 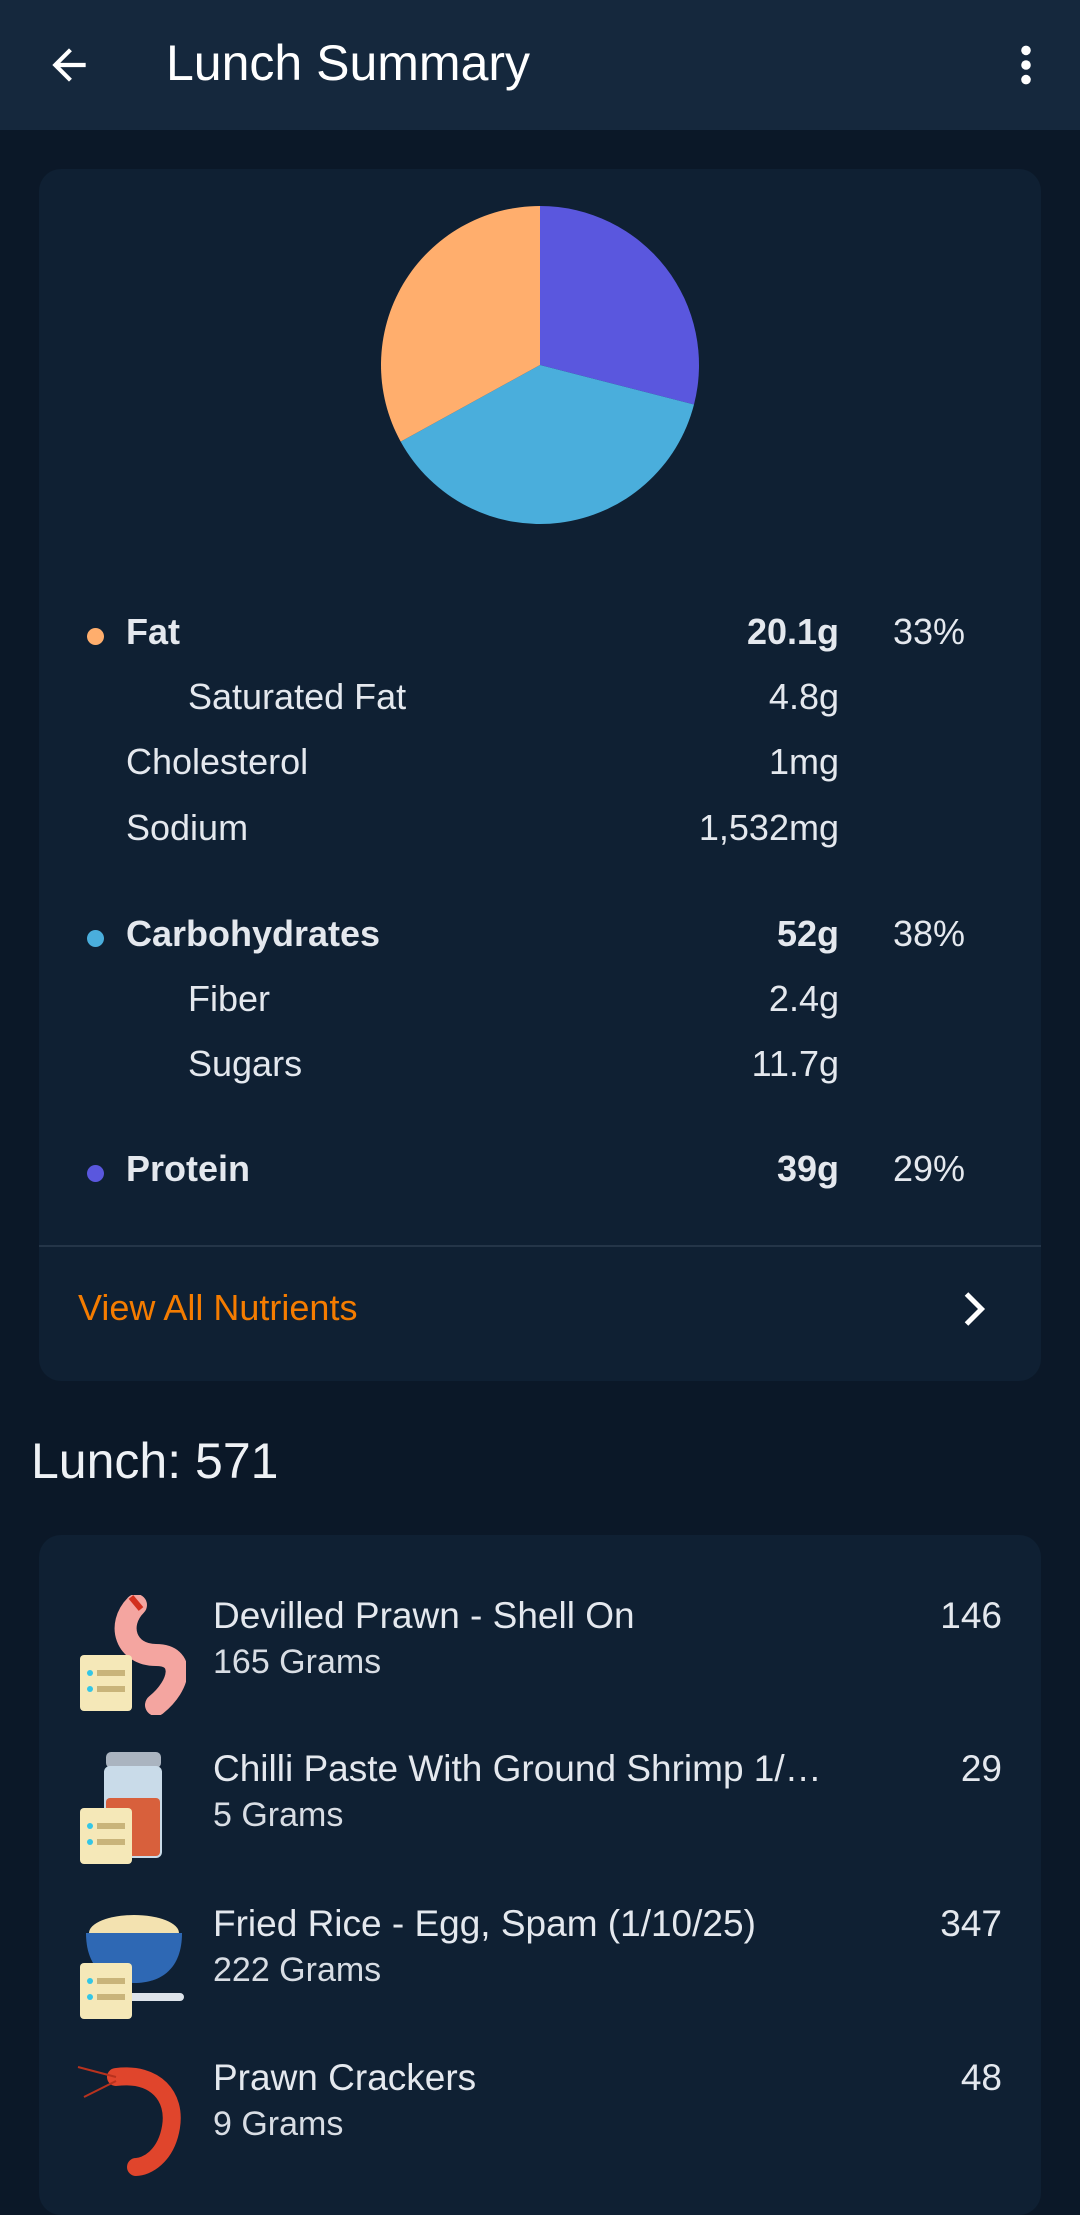 What do you see at coordinates (547, 444) in the screenshot?
I see `pie-slice-carbohydrates` at bounding box center [547, 444].